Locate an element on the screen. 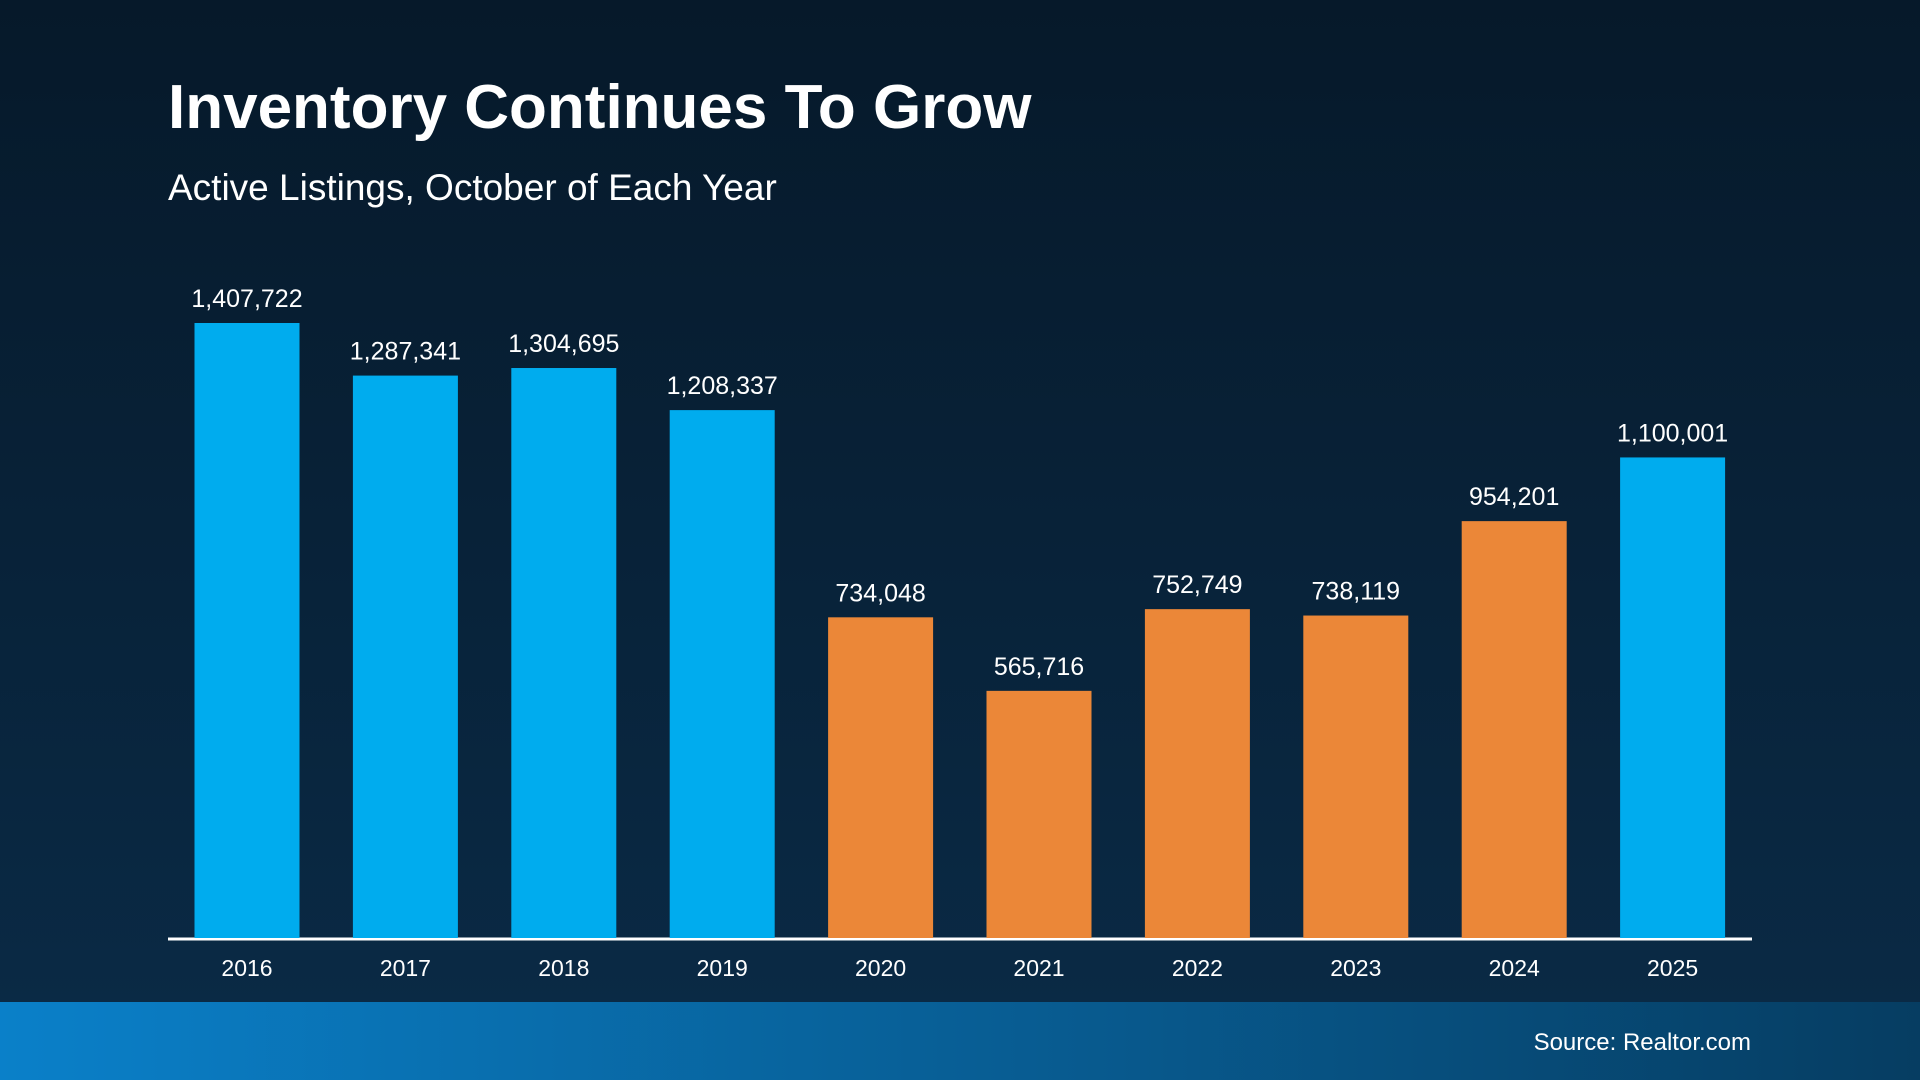 The height and width of the screenshot is (1080, 1920). value-label: 734,048 is located at coordinates (880, 593).